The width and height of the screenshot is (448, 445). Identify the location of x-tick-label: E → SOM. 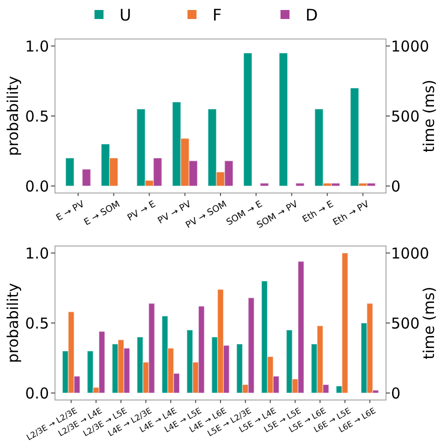
(102, 214).